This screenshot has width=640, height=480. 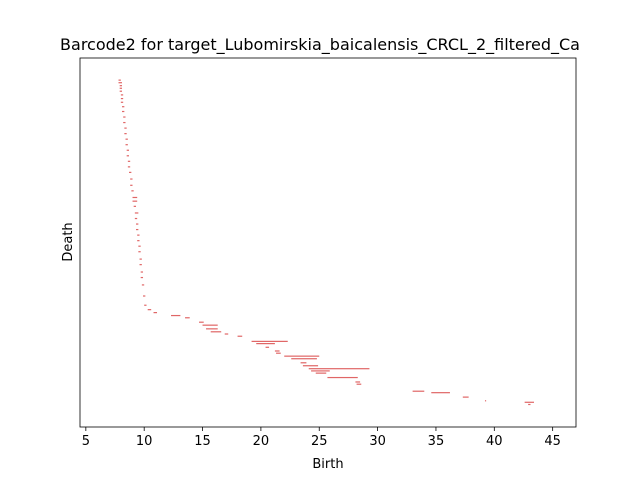 I want to click on x-tick-label: 35, so click(x=436, y=441).